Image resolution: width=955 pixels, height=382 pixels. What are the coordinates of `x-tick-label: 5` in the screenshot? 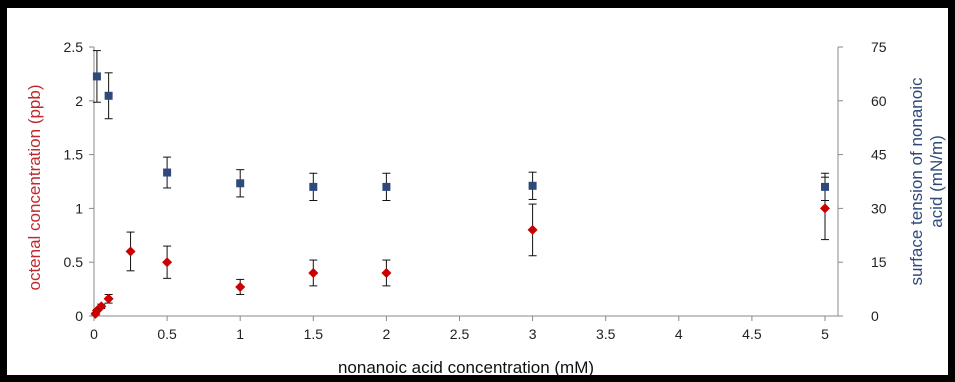 It's located at (825, 334).